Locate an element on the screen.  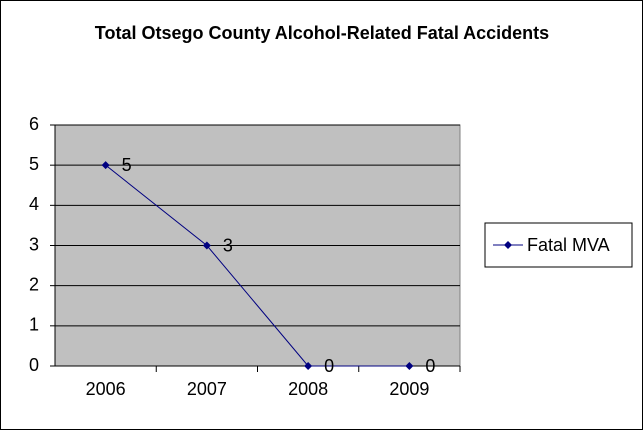
x-tick-label: 2006 is located at coordinates (106, 389).